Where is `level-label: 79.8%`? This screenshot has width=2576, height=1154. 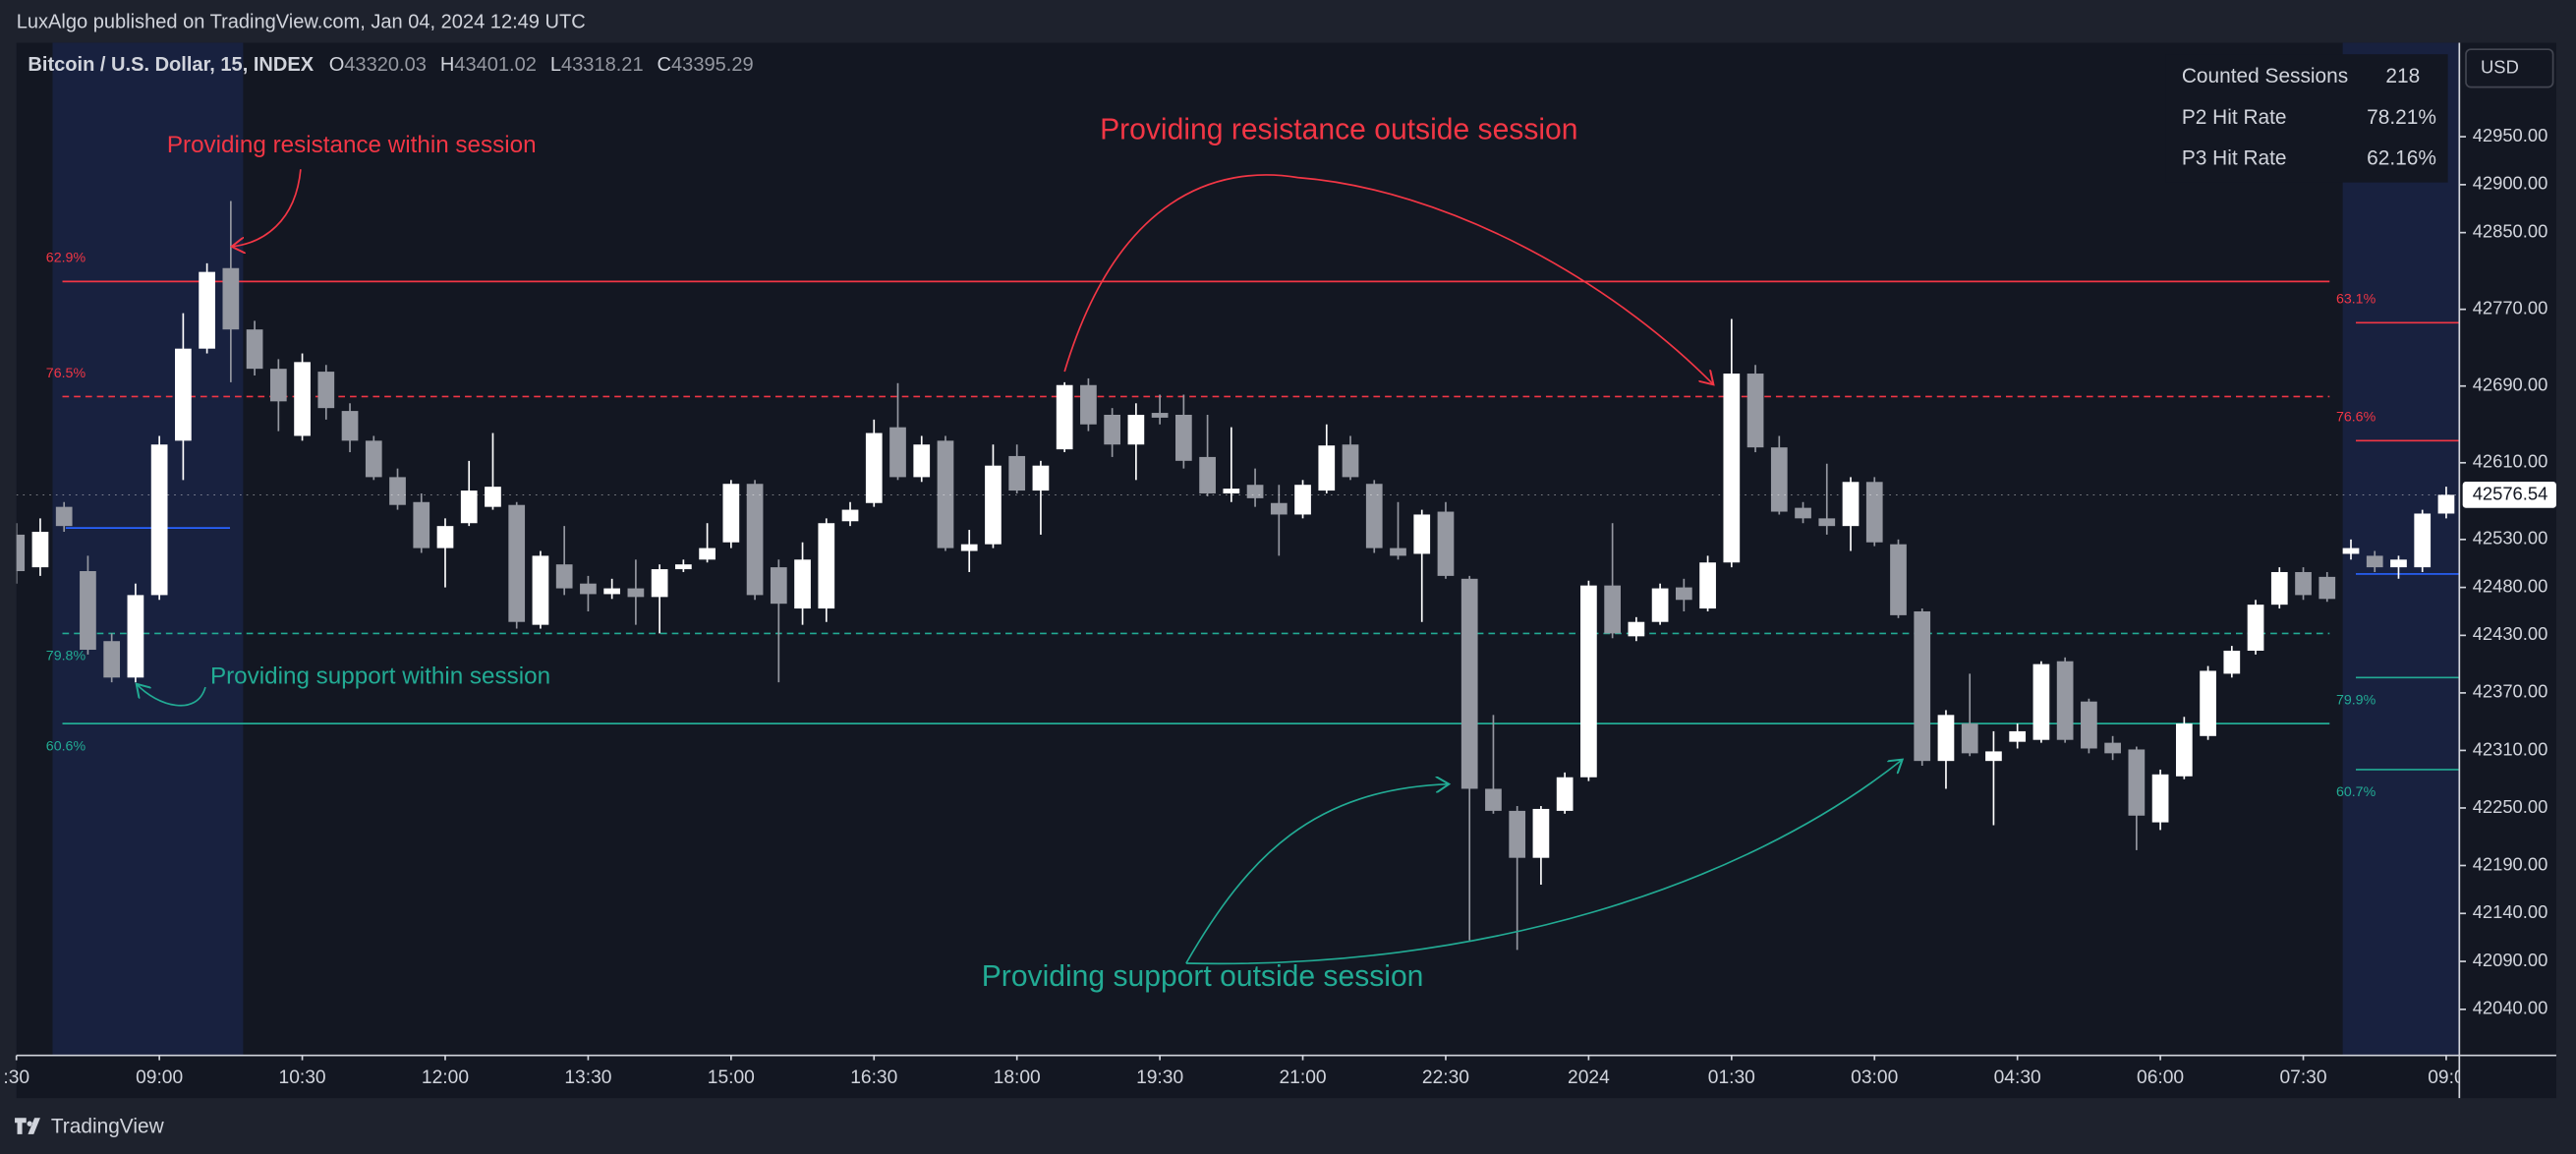
level-label: 79.8% is located at coordinates (66, 657).